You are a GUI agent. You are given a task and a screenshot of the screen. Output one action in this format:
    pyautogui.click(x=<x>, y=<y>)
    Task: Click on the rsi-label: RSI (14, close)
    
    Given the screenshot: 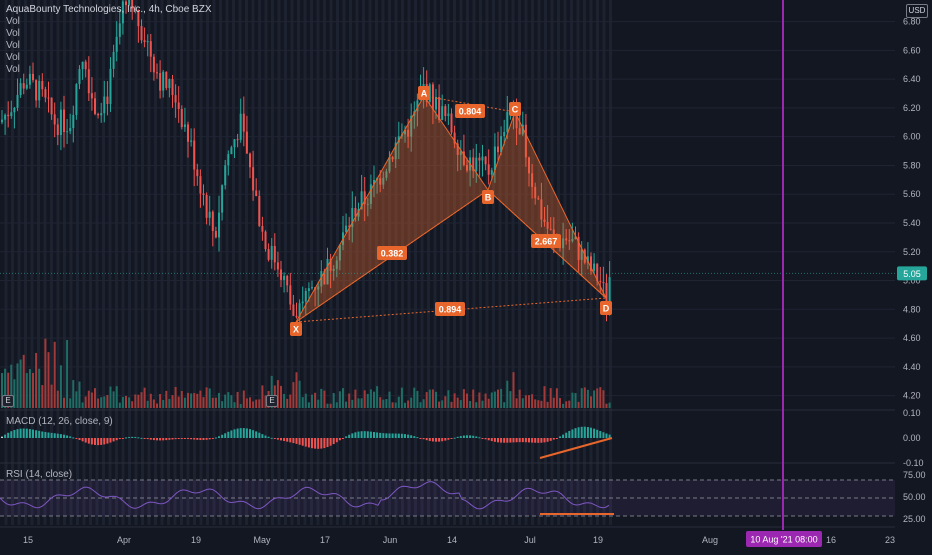 What is the action you would take?
    pyautogui.click(x=39, y=474)
    